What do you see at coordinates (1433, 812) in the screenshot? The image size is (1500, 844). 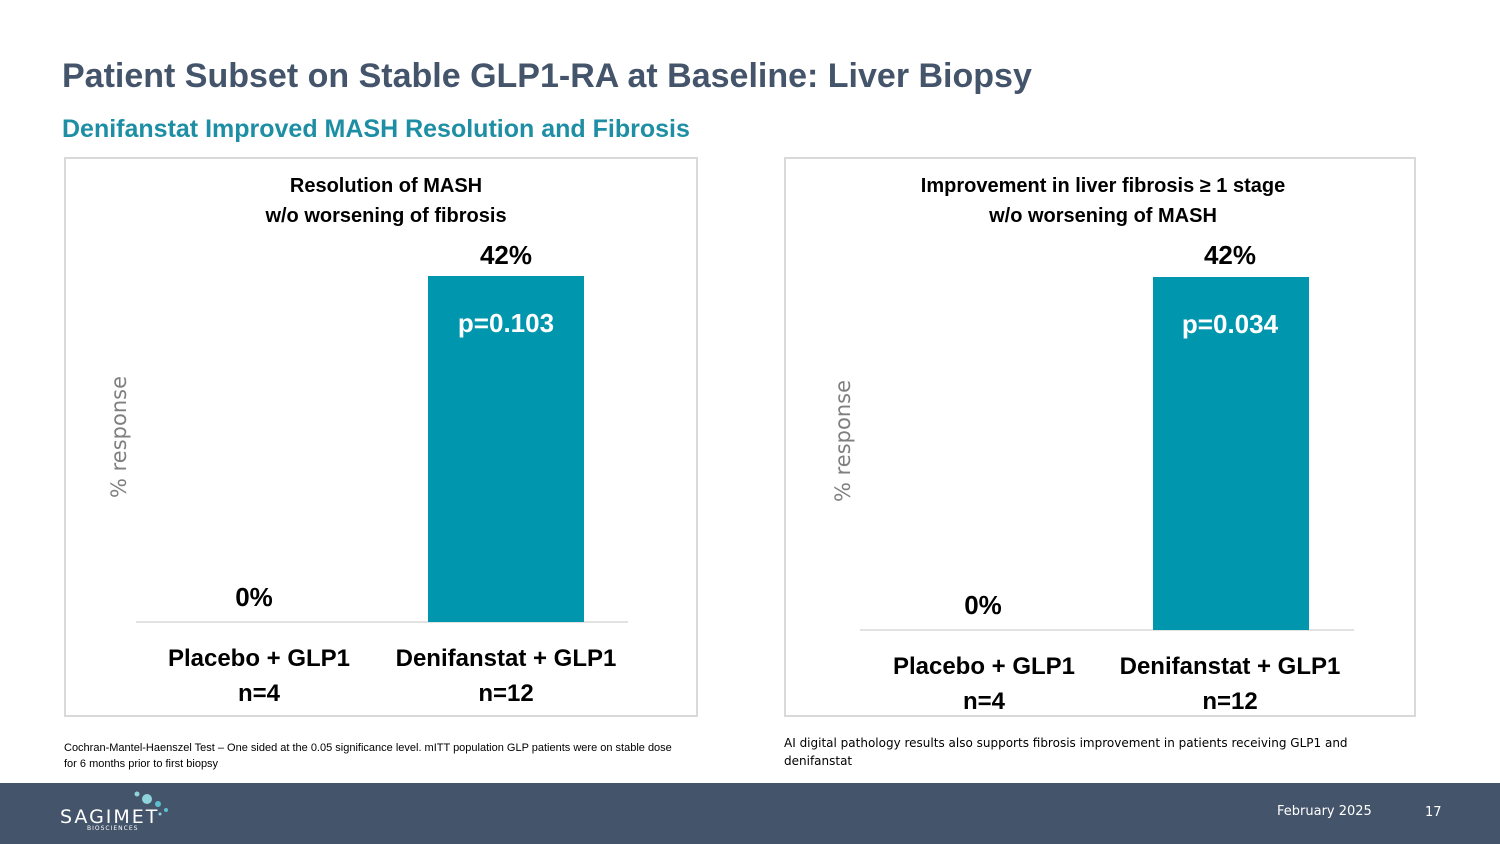 I see `page-number: 17` at bounding box center [1433, 812].